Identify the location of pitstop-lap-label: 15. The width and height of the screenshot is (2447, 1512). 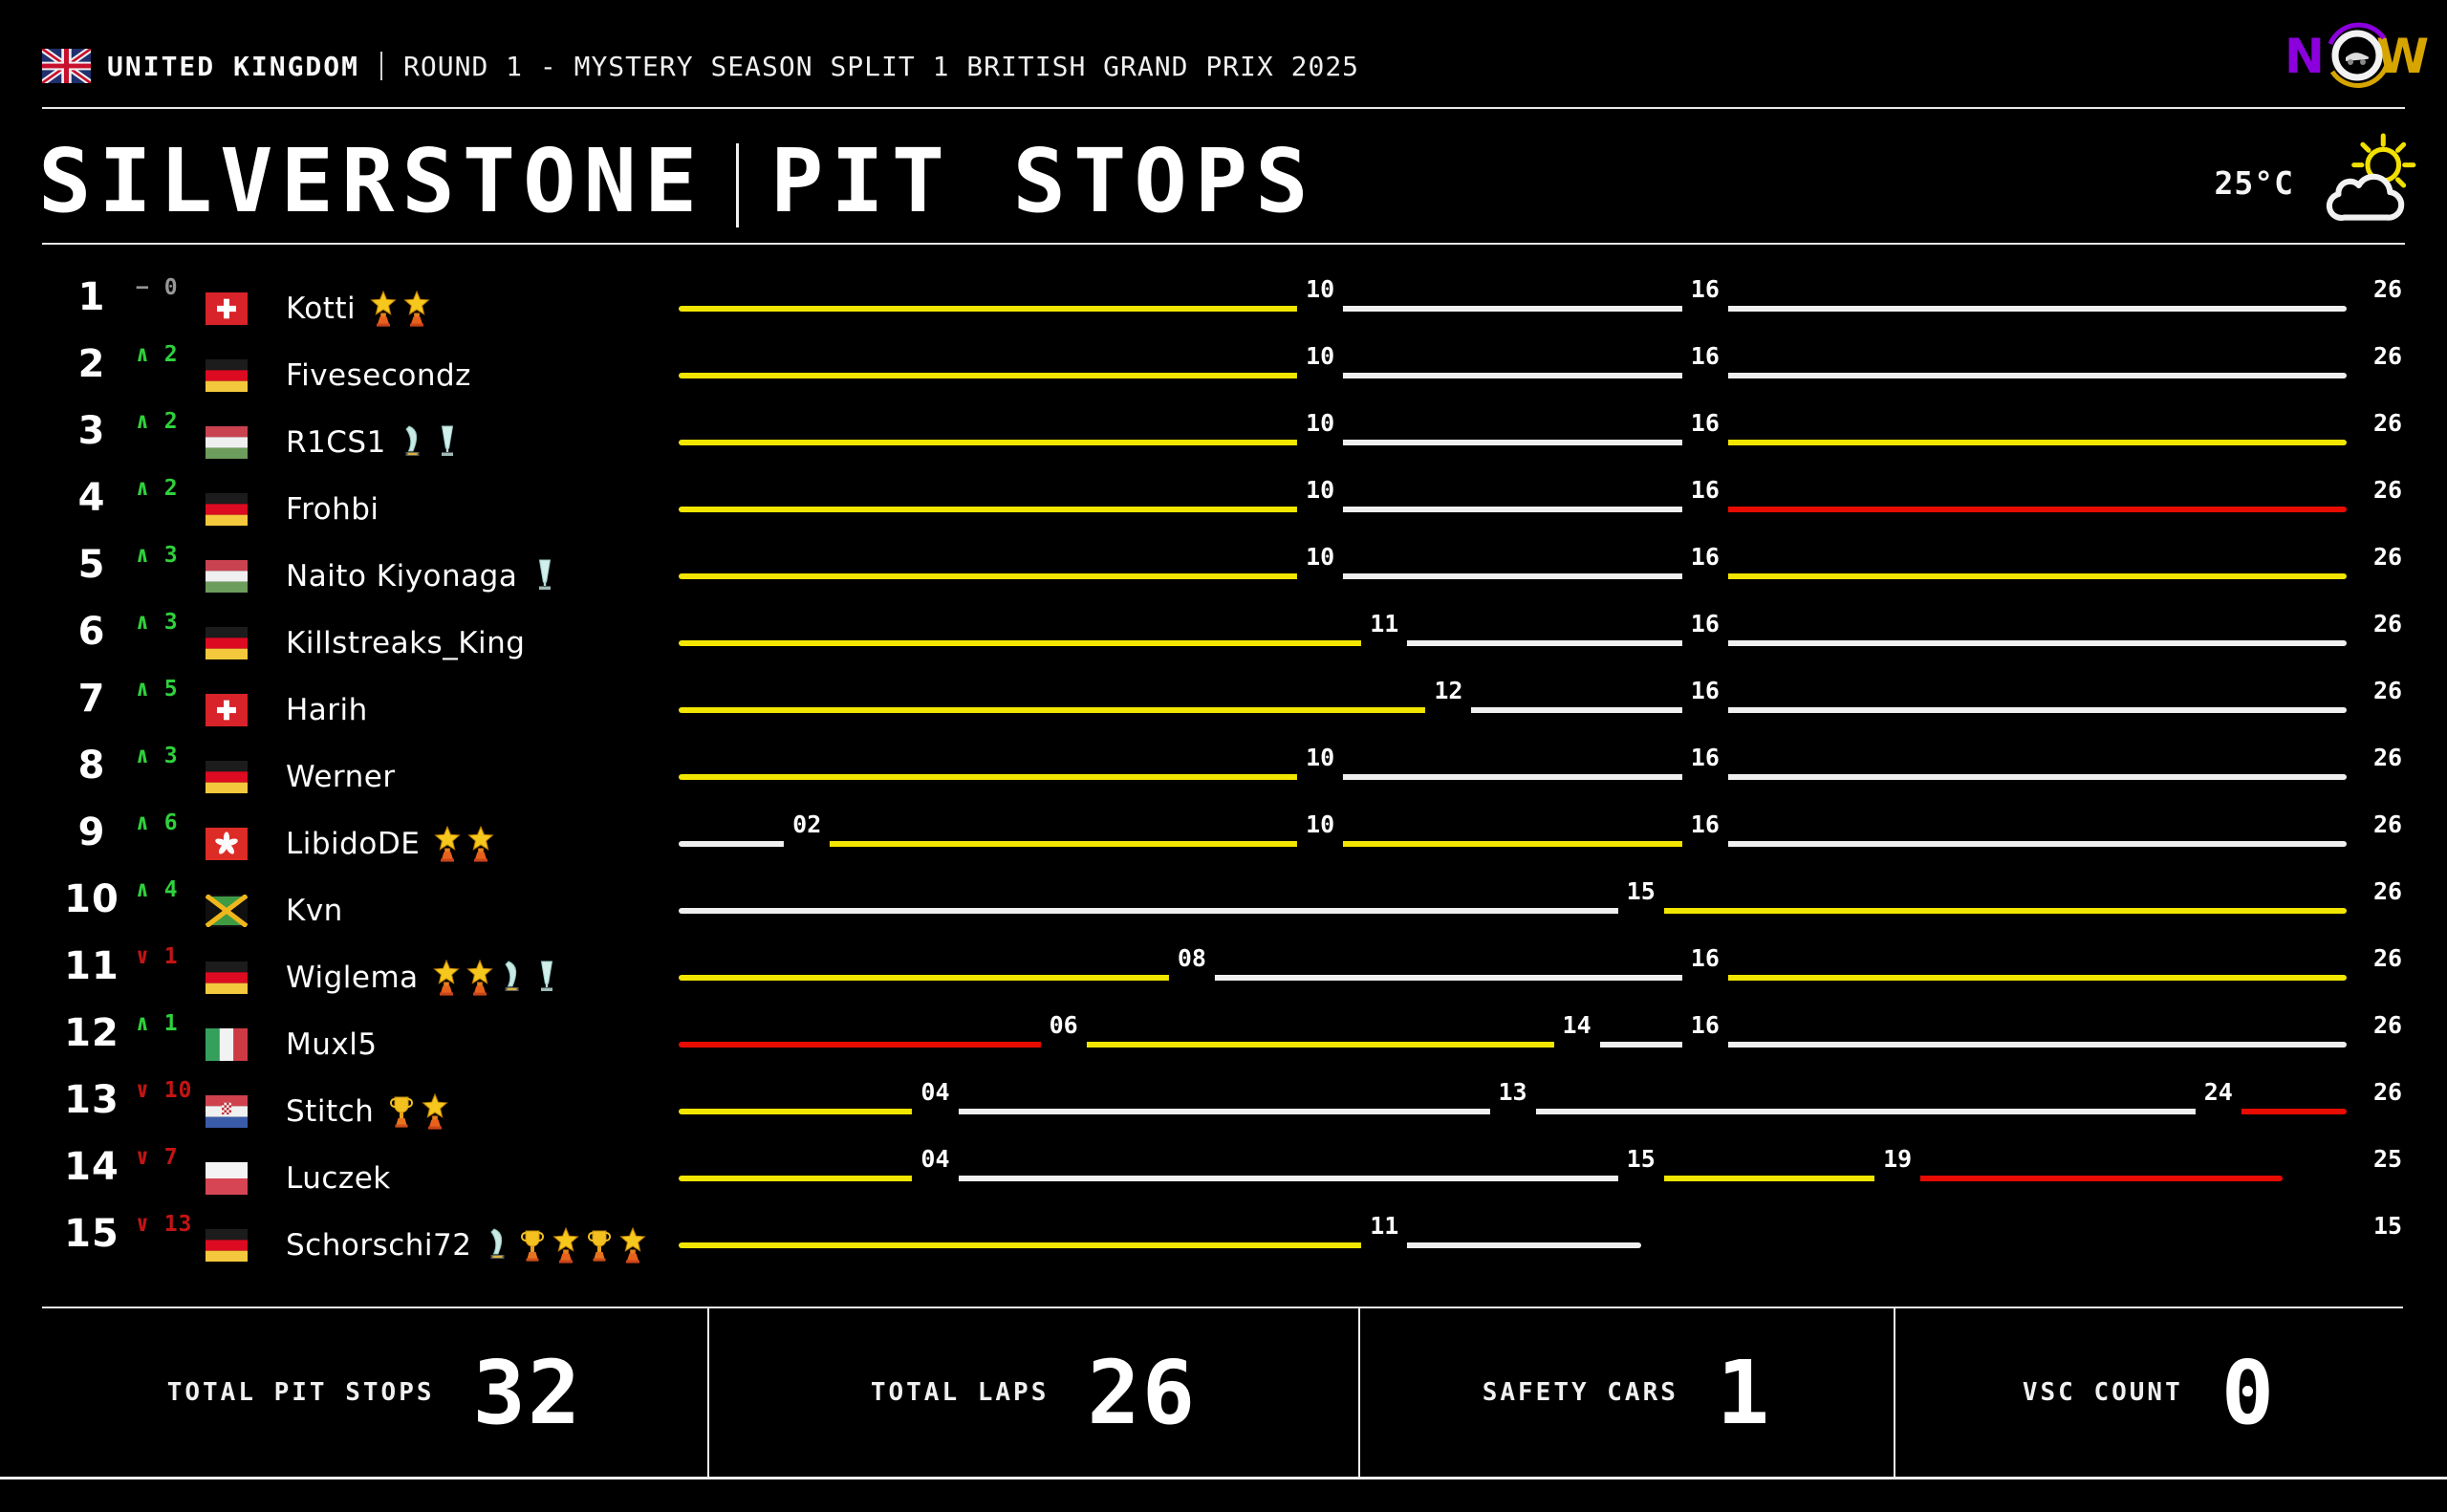
(1640, 1178).